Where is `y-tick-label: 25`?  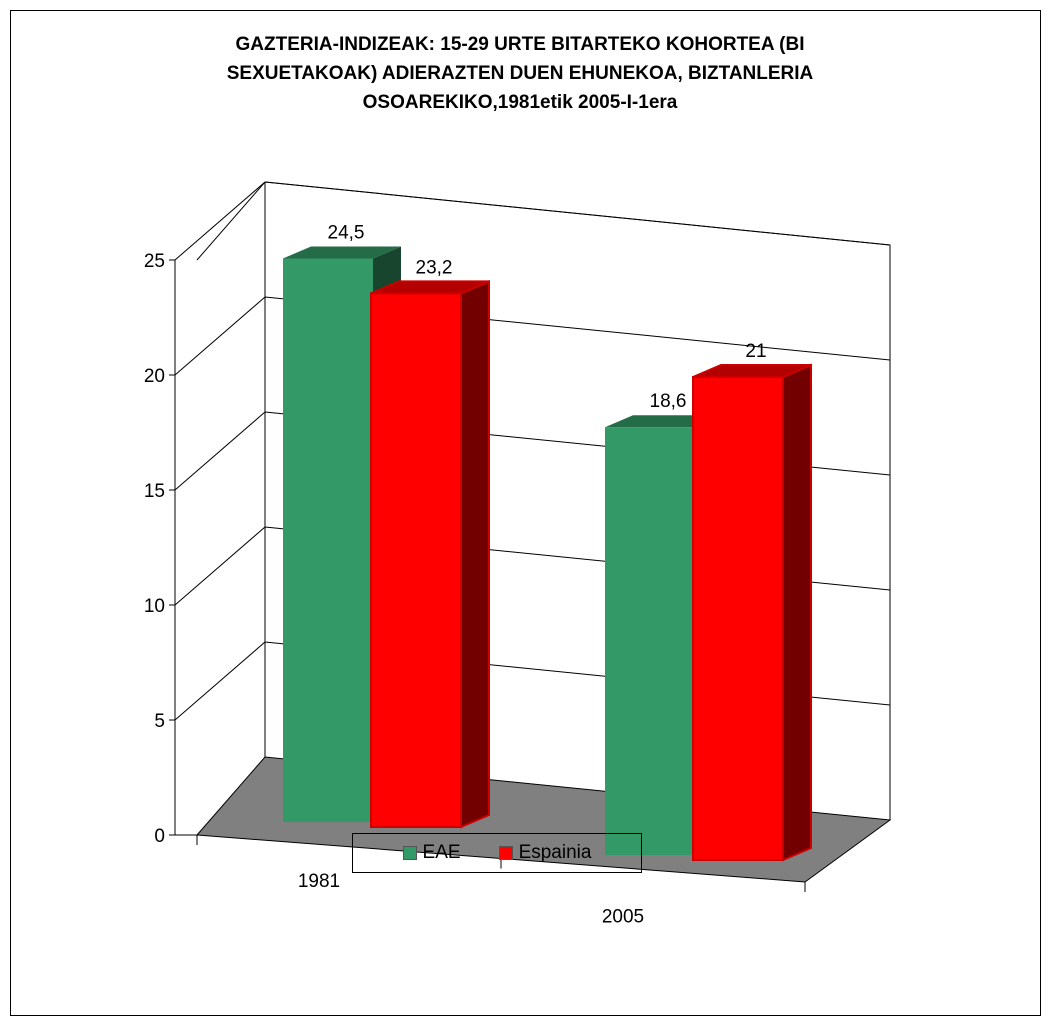 y-tick-label: 25 is located at coordinates (154, 261).